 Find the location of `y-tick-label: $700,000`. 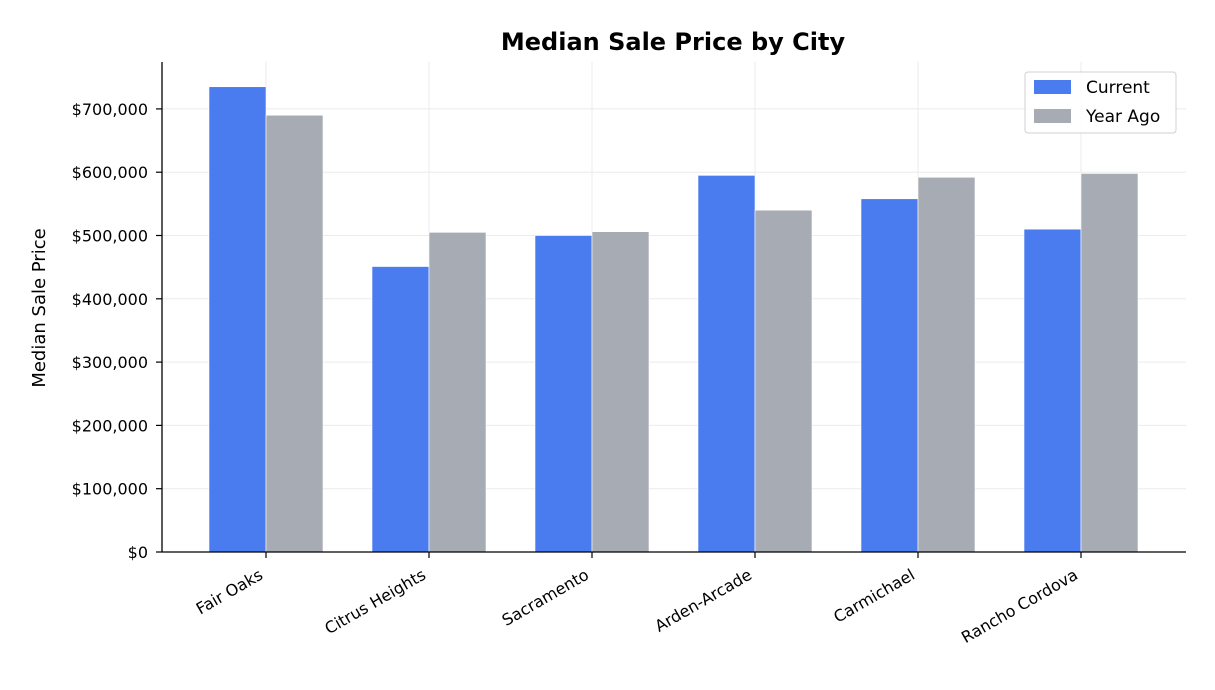

y-tick-label: $700,000 is located at coordinates (110, 109).